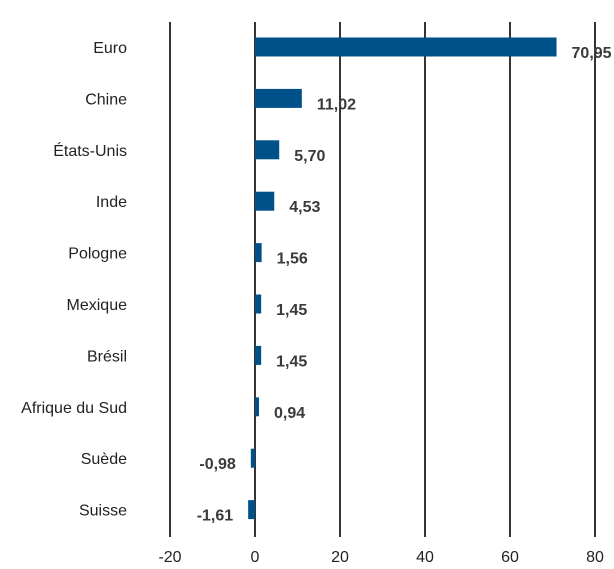 The height and width of the screenshot is (569, 614). What do you see at coordinates (340, 557) in the screenshot?
I see `x-tick-label: 20` at bounding box center [340, 557].